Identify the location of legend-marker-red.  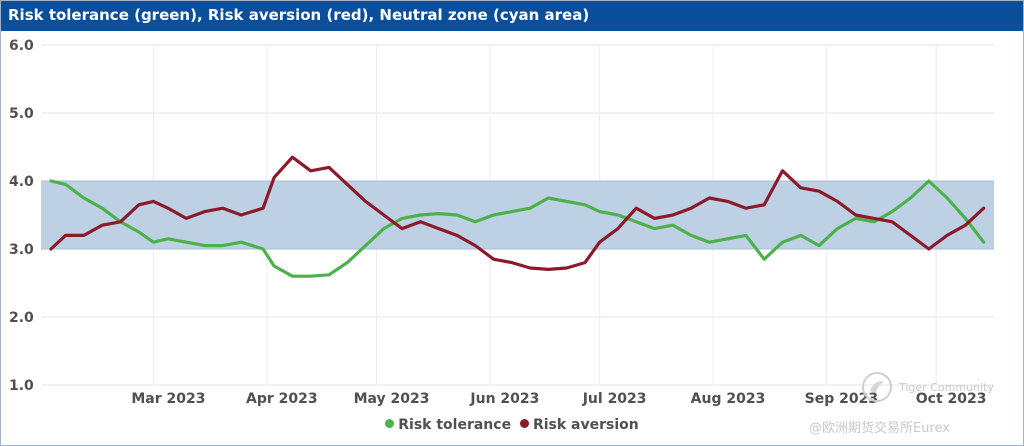
(524, 423).